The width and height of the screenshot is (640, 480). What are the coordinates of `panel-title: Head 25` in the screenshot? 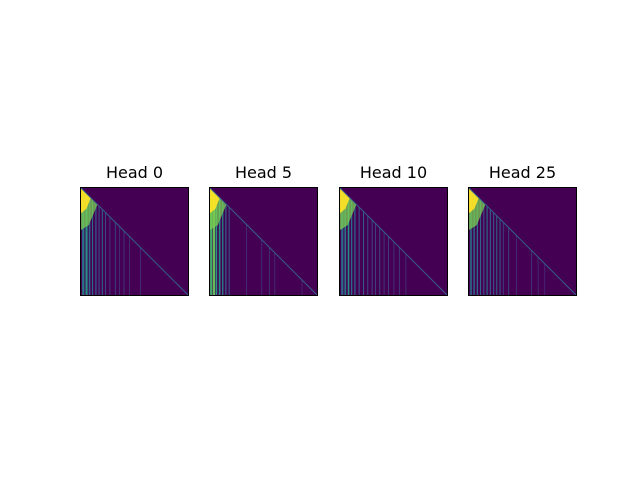 It's located at (522, 172).